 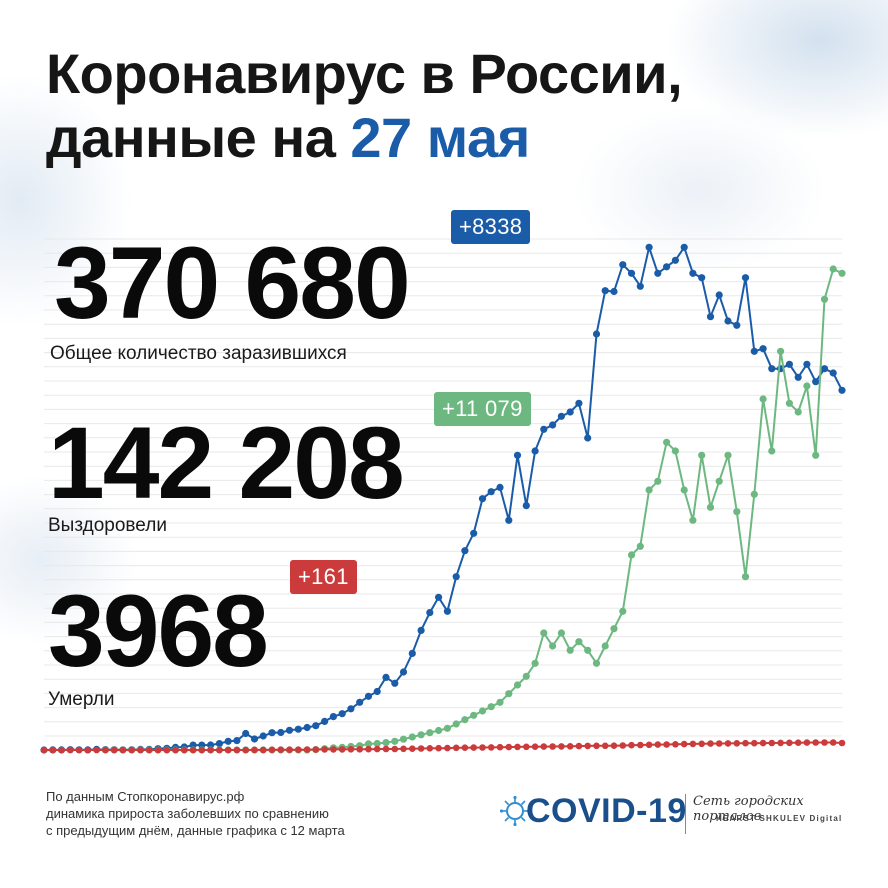 I want to click on title-line-1: Коронавирус в России,, so click(x=364, y=73).